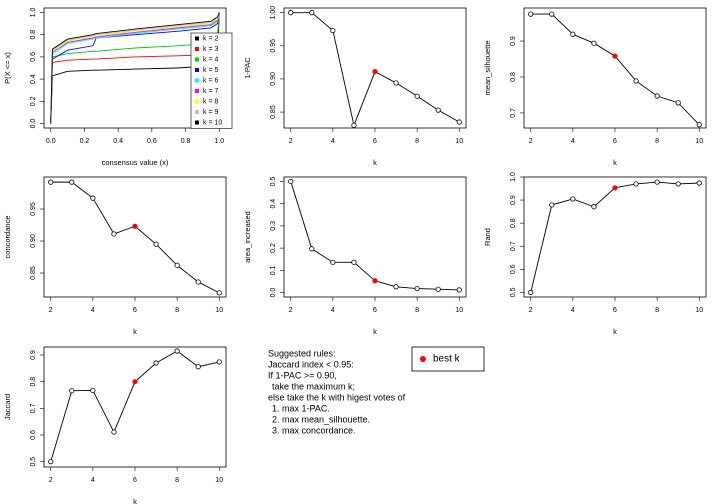  What do you see at coordinates (302, 375) in the screenshot?
I see `rule-line: If 1-PAC >= 0.90,` at bounding box center [302, 375].